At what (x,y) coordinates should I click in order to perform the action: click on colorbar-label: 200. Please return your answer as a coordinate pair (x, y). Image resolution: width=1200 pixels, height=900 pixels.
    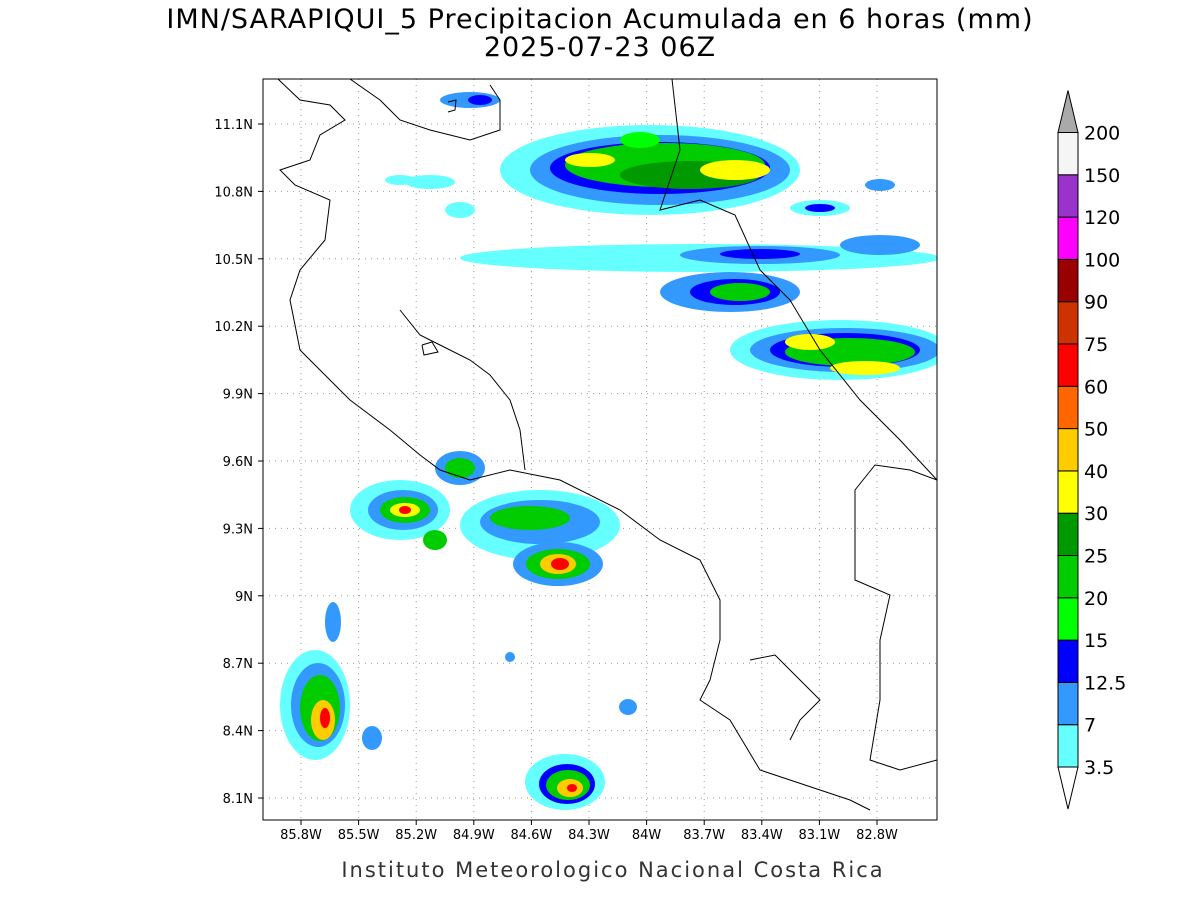
    Looking at the image, I should click on (1102, 134).